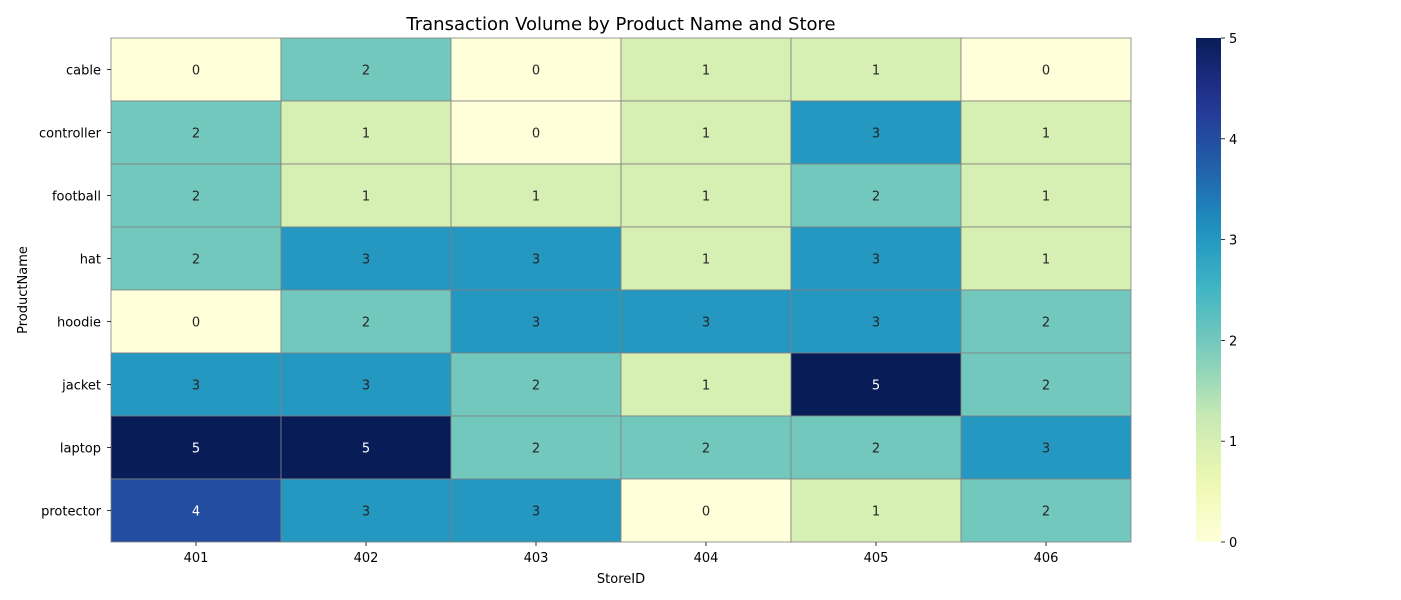 This screenshot has height=600, width=1401. What do you see at coordinates (79, 323) in the screenshot?
I see `y-tick-label: hoodie` at bounding box center [79, 323].